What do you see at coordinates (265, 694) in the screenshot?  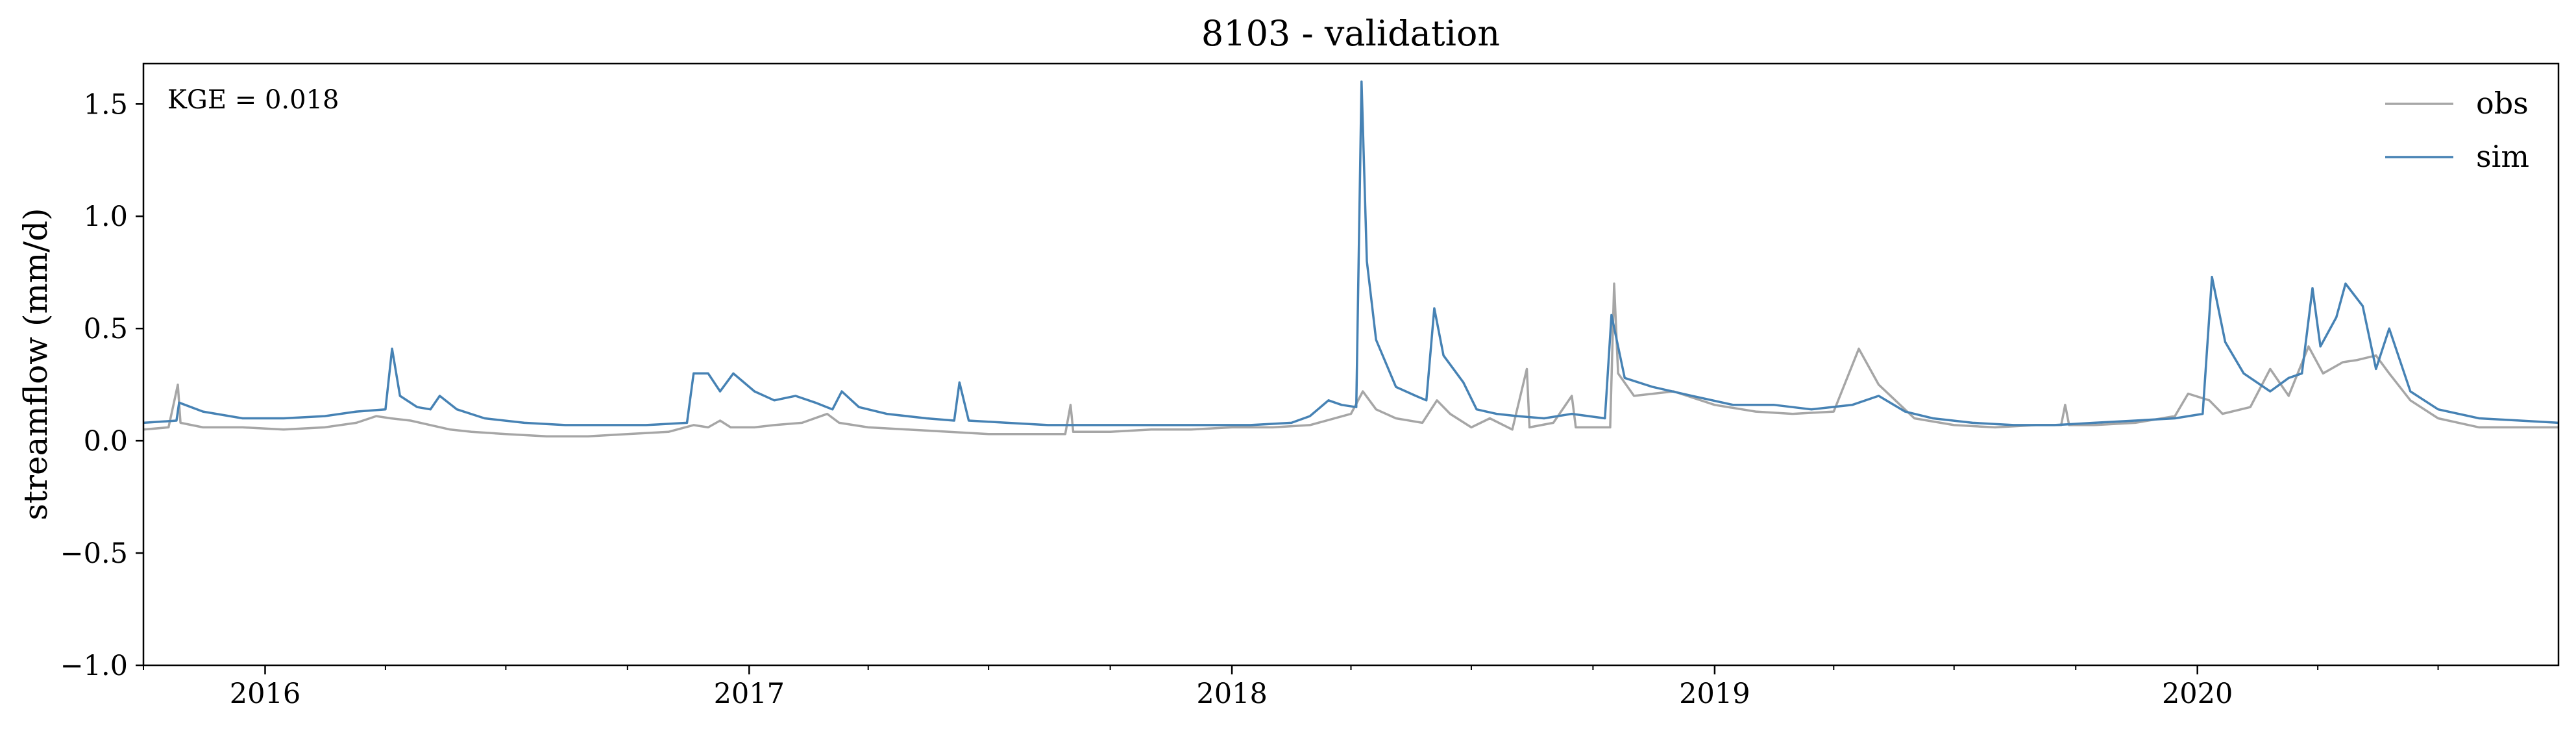 I see `x-tick-label: 2016` at bounding box center [265, 694].